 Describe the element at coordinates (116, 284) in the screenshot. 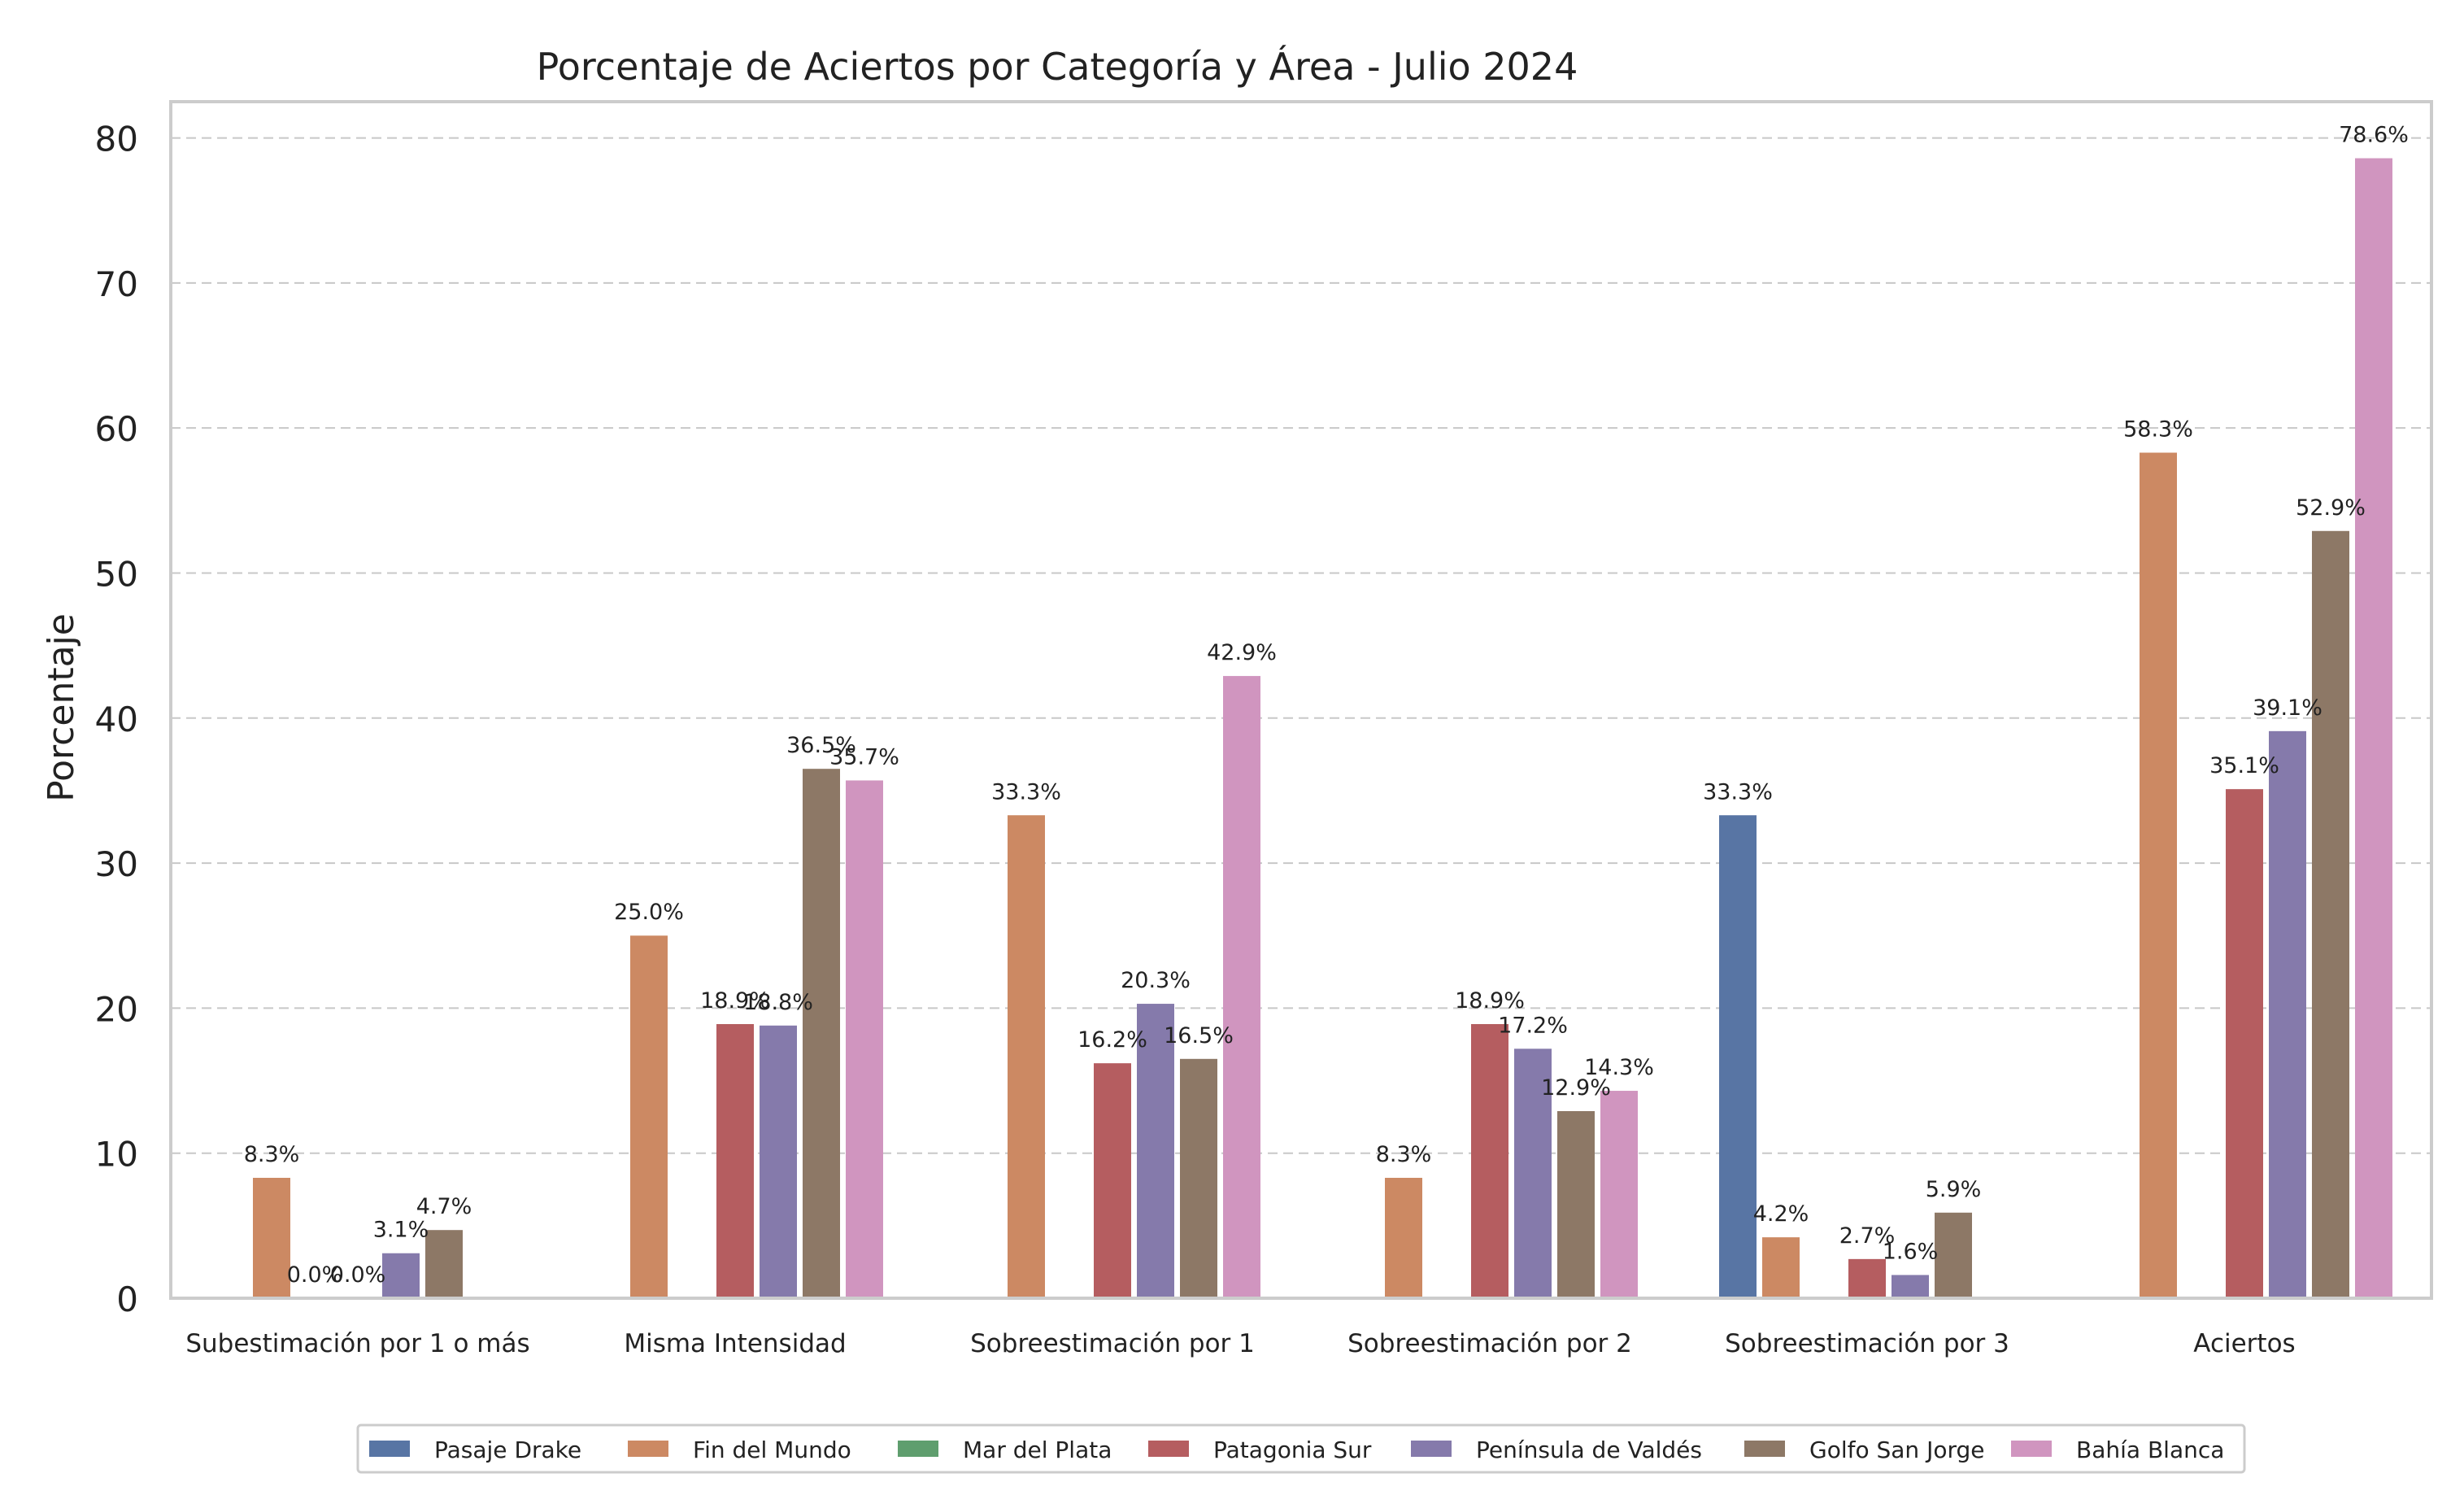

I see `y-tick-label: 70` at that location.